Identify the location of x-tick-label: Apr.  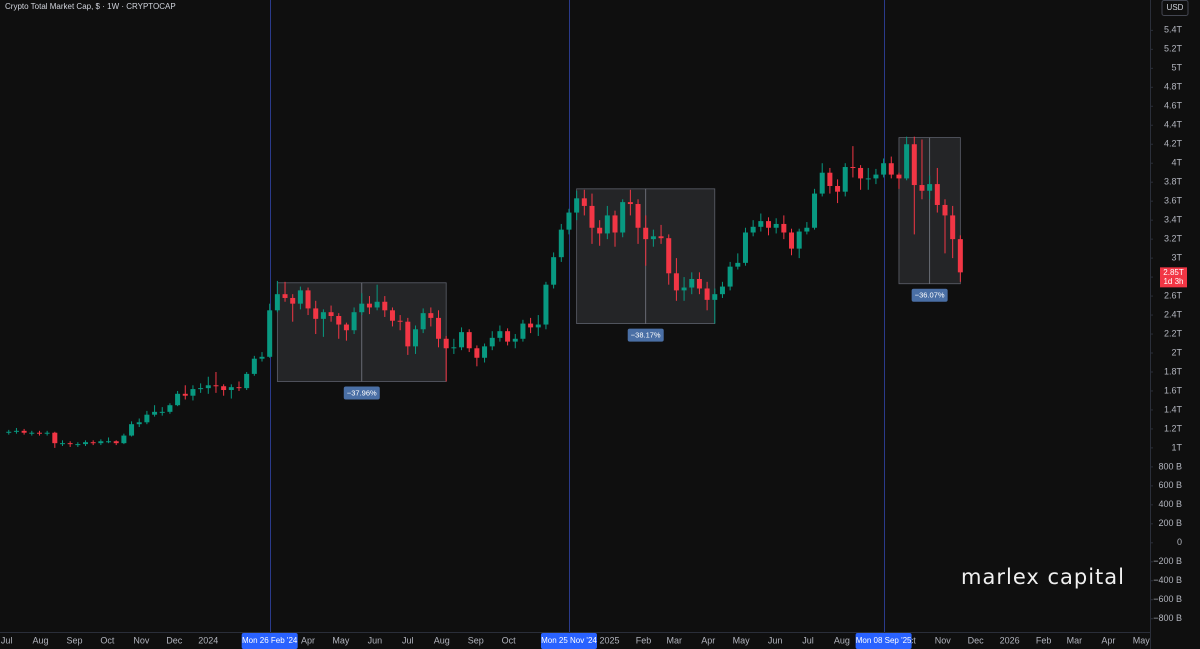
(308, 640).